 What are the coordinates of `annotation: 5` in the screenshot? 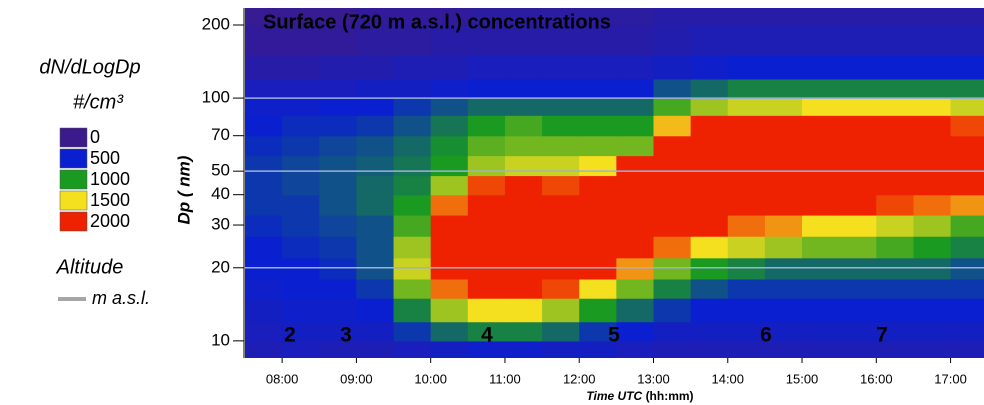 It's located at (614, 335).